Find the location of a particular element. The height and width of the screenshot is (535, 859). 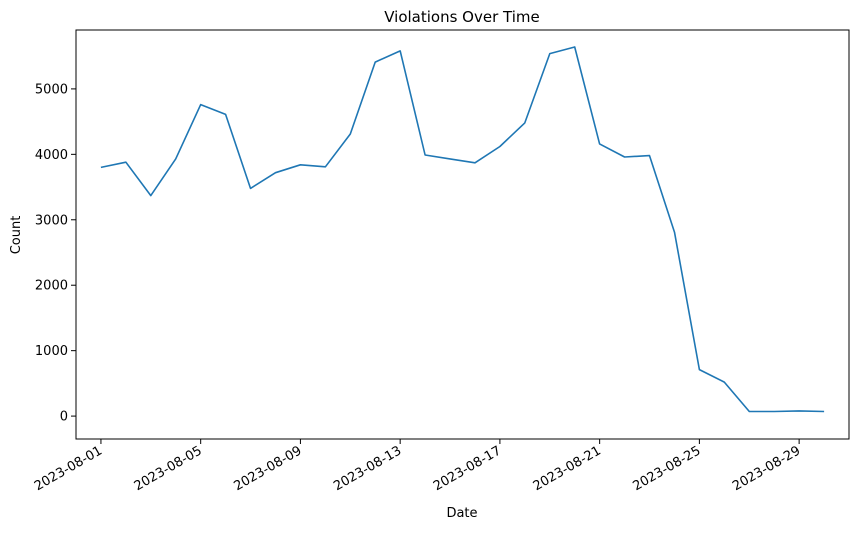

y-axis-ticks: 0 1000 2000 3000 4000 5000 is located at coordinates (55, 253).